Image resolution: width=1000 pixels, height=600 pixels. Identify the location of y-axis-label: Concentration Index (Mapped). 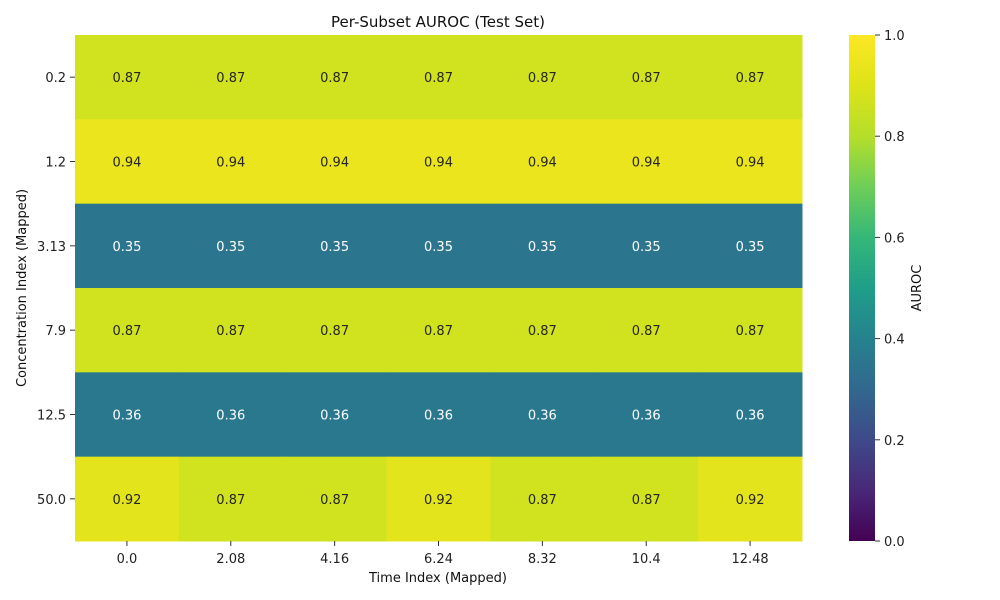
(22, 288).